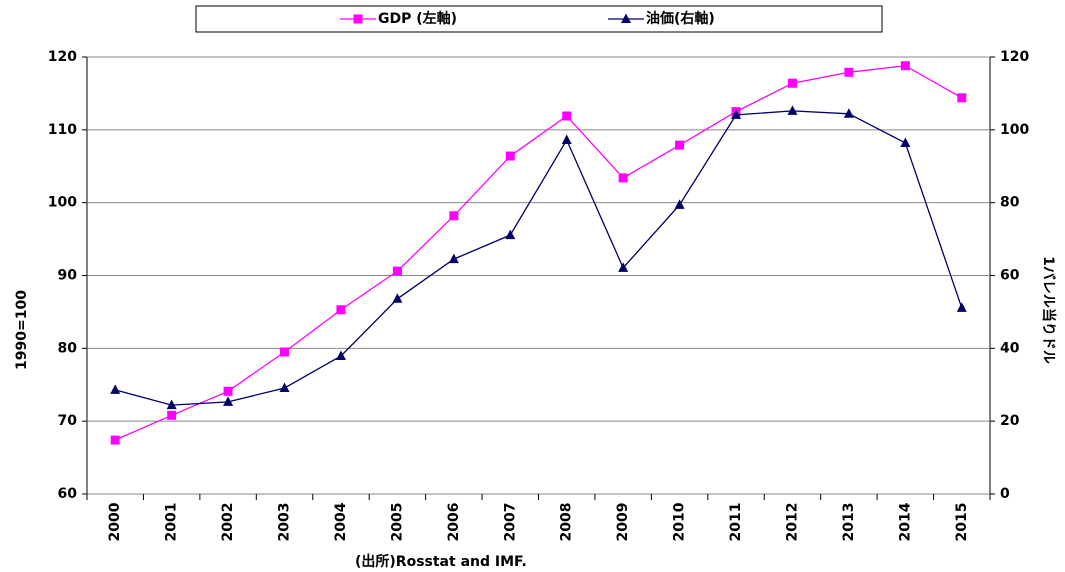 This screenshot has width=1065, height=572. Describe the element at coordinates (397, 522) in the screenshot. I see `x-tick-label: 2005` at that location.